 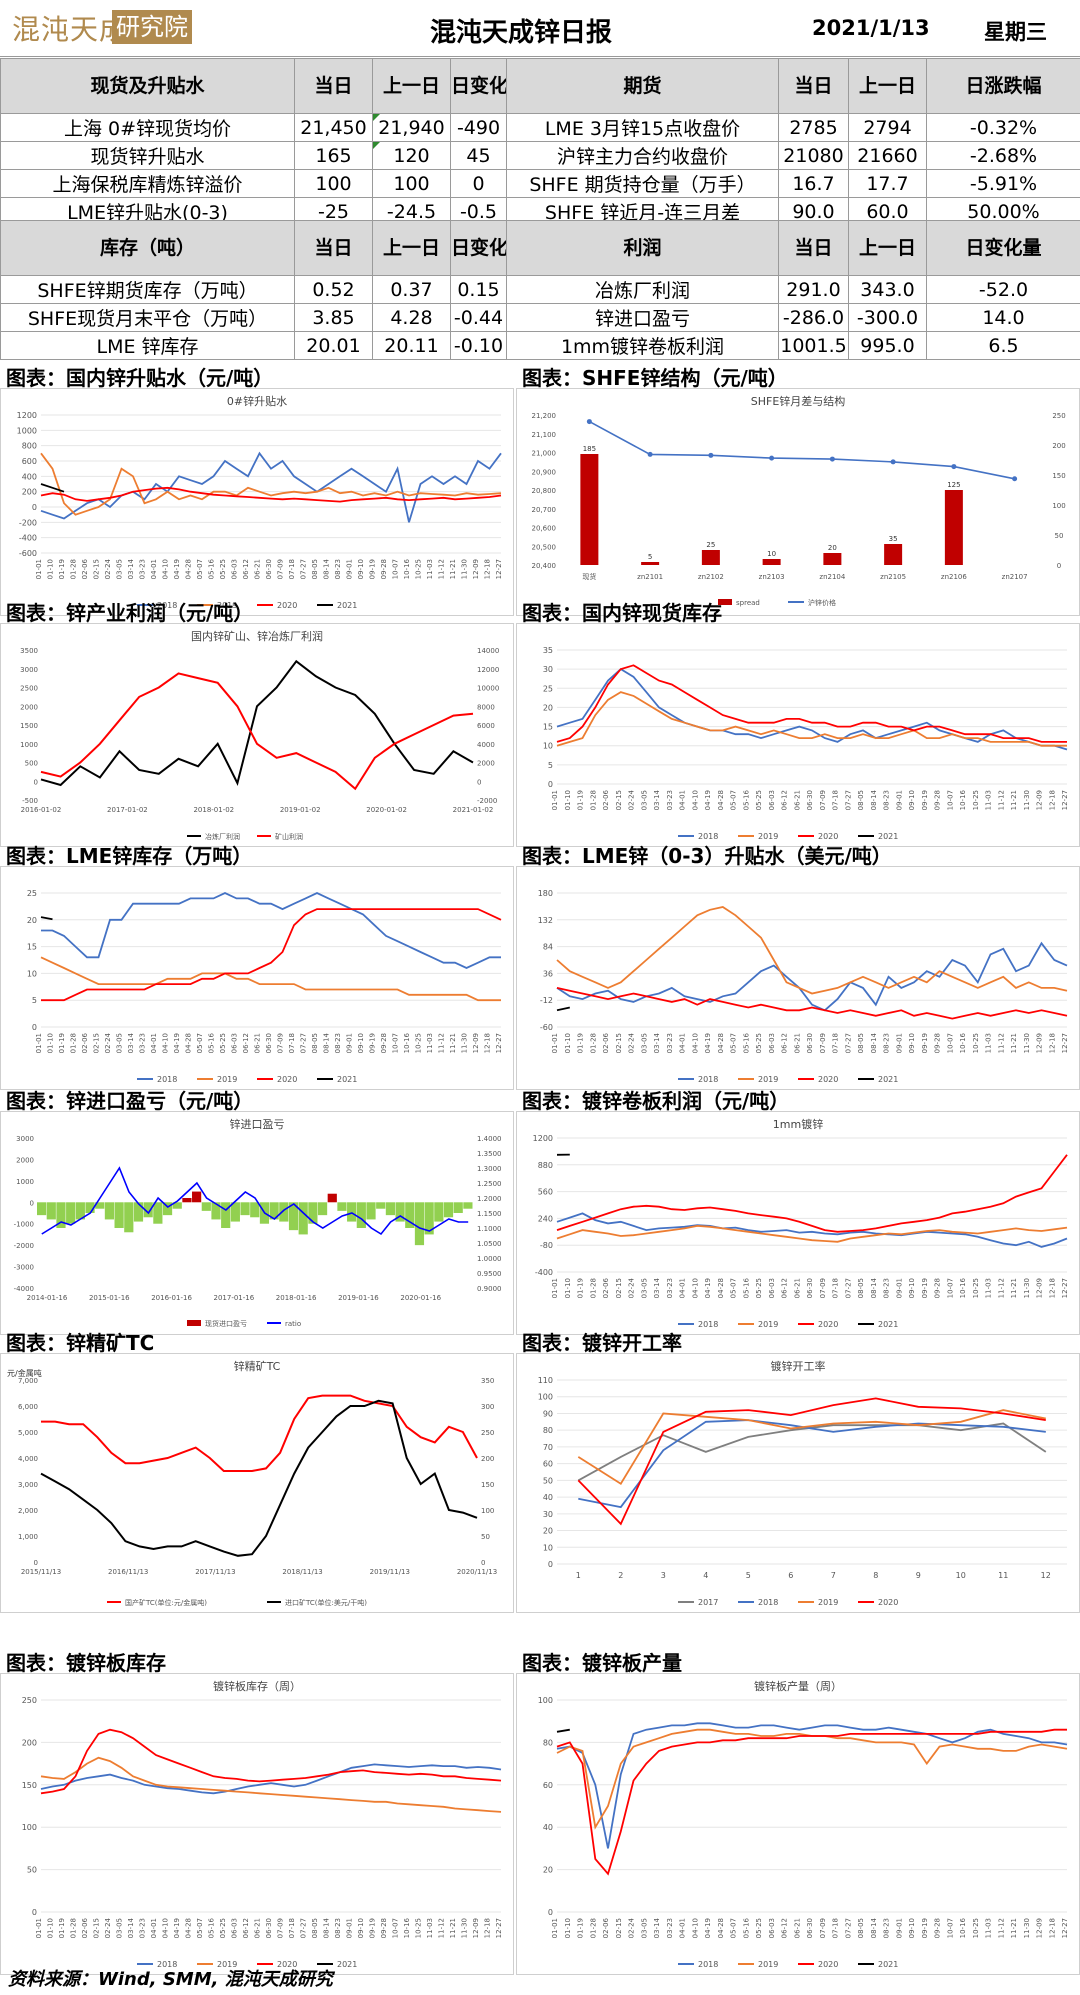 I want to click on legend-label: 2018, so click(x=708, y=836).